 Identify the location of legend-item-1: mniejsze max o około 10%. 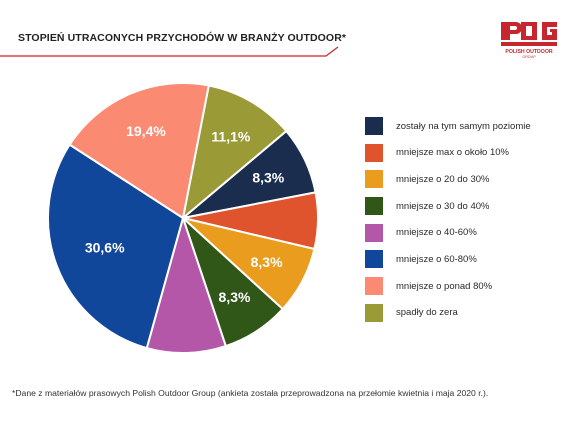
(470, 152).